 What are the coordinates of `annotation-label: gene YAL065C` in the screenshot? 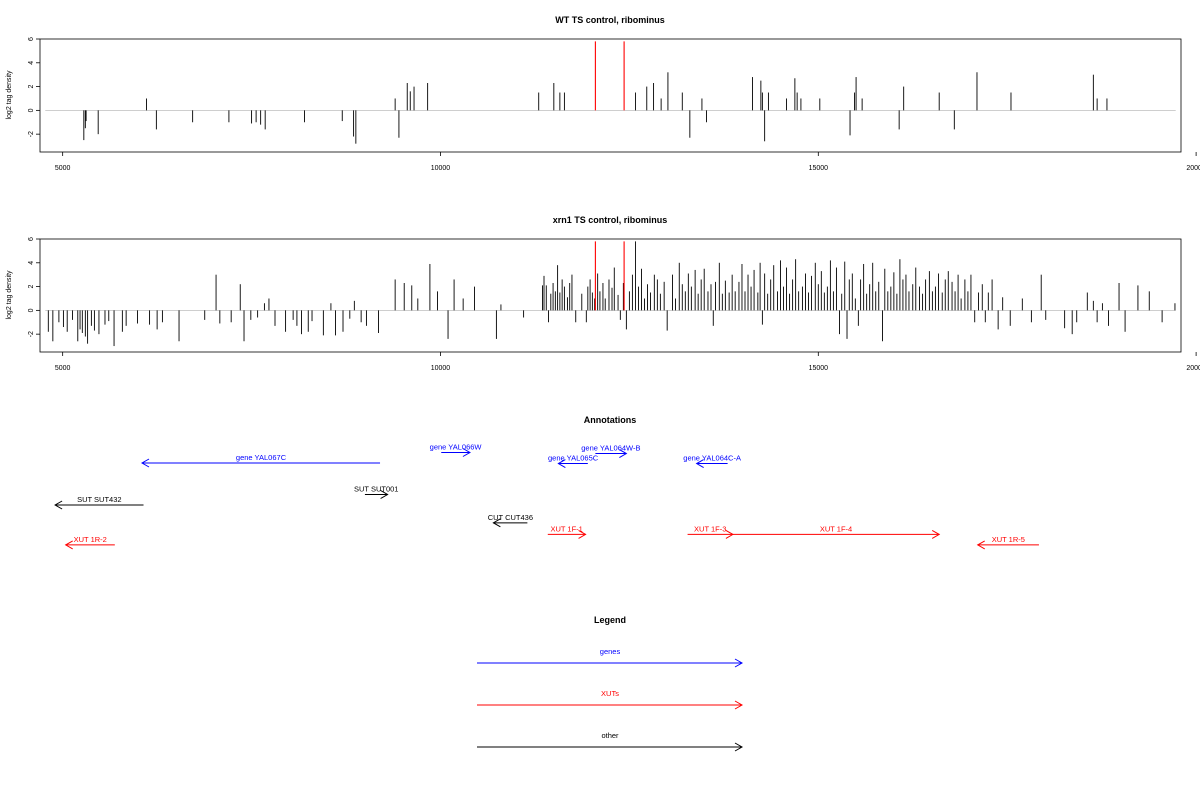 It's located at (573, 458).